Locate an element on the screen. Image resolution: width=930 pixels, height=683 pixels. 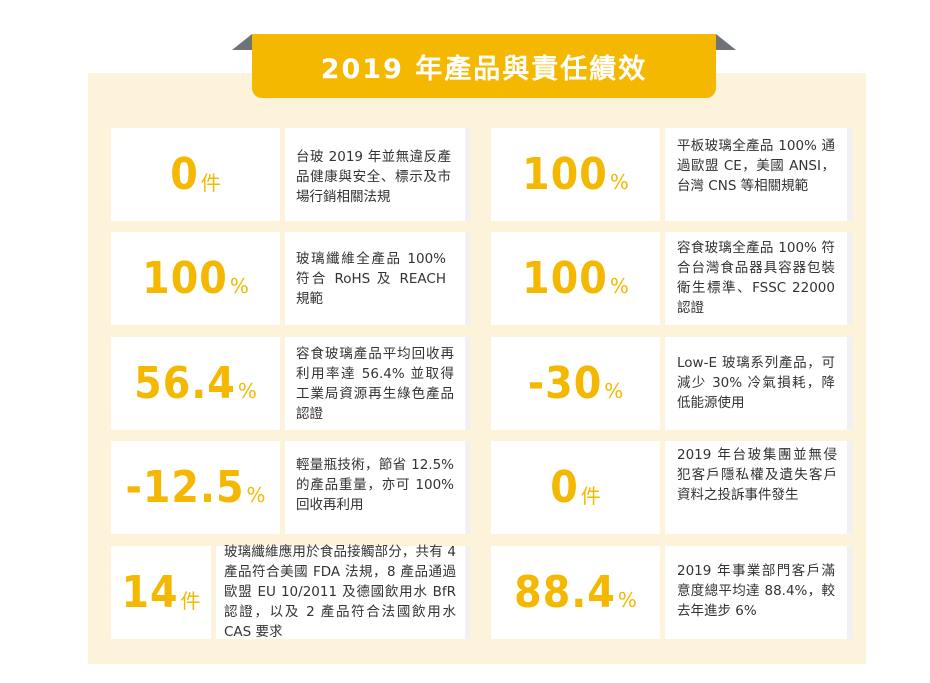
metric-description: 台玻 2019 年並無違反產品健康與安全、標示及市場行銷相關法規 is located at coordinates (373, 177).